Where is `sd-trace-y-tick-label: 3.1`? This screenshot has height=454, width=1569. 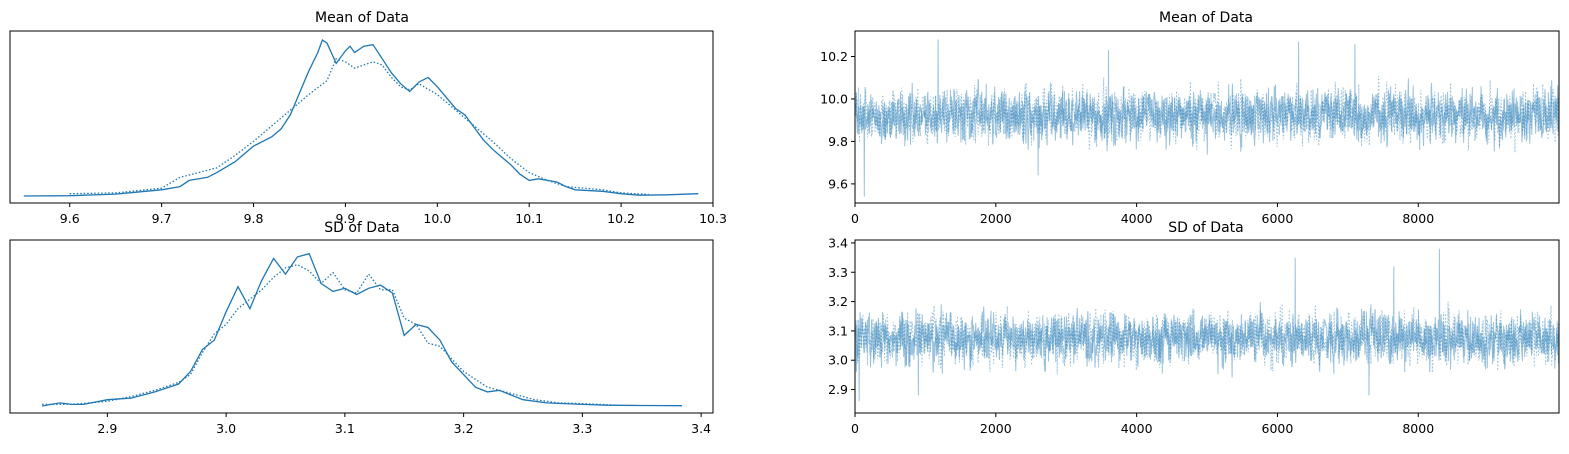 sd-trace-y-tick-label: 3.1 is located at coordinates (838, 330).